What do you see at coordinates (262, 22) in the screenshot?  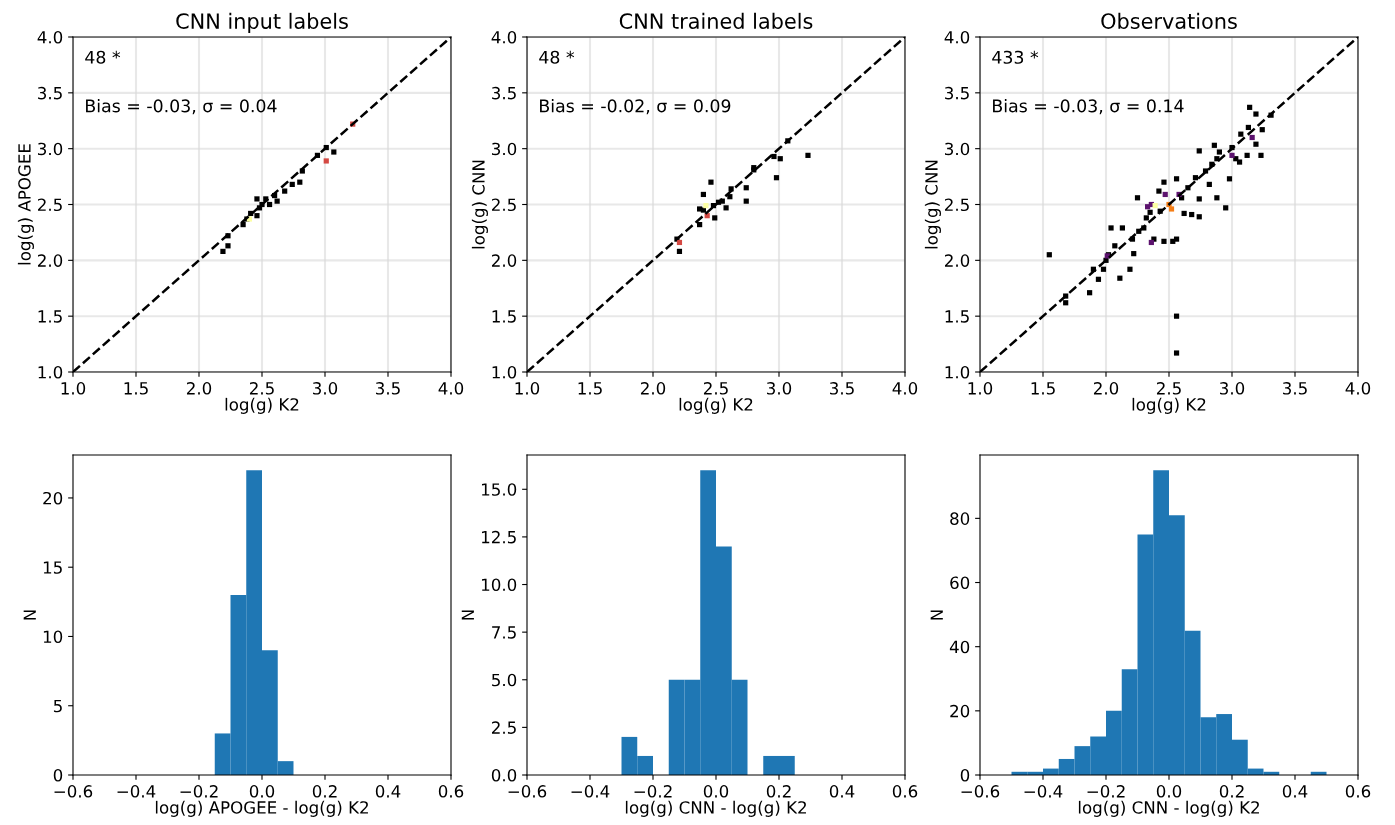 I see `chart-title: CNN input labels` at bounding box center [262, 22].